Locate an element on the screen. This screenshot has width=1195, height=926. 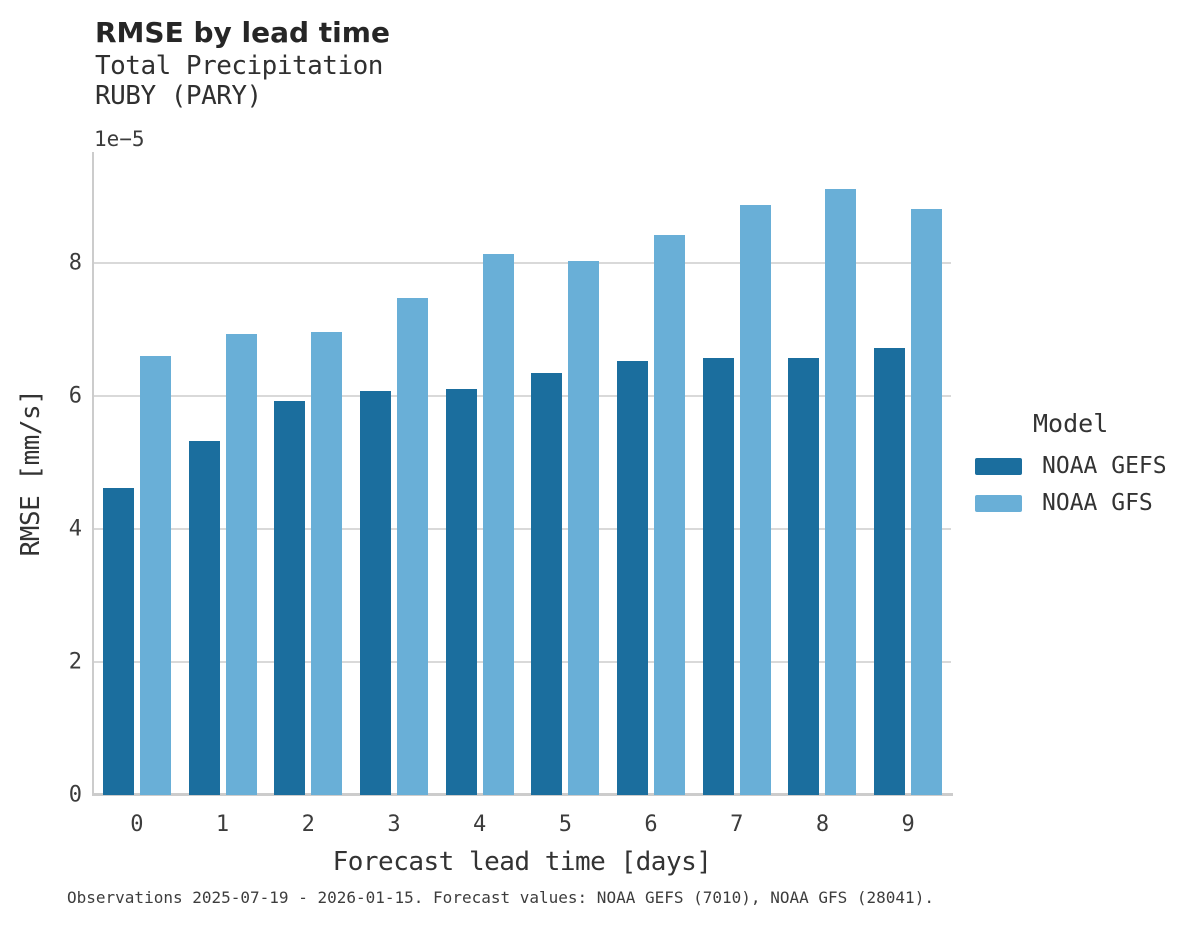
y-axis-title: RMSE [mm/s] is located at coordinates (31, 473).